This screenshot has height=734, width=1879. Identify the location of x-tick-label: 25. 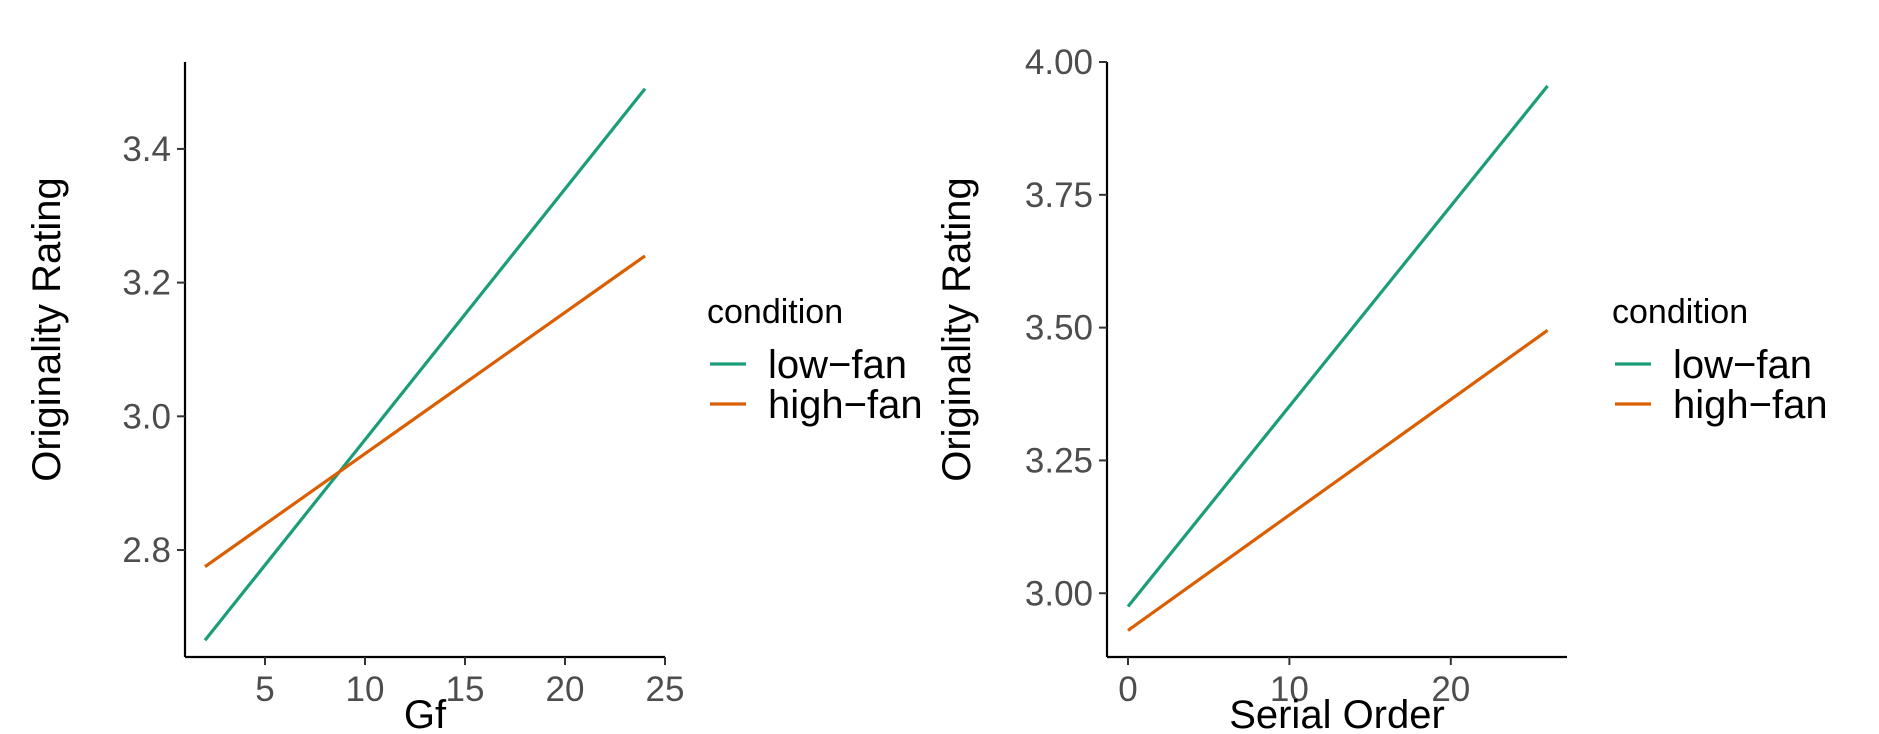
(665, 689).